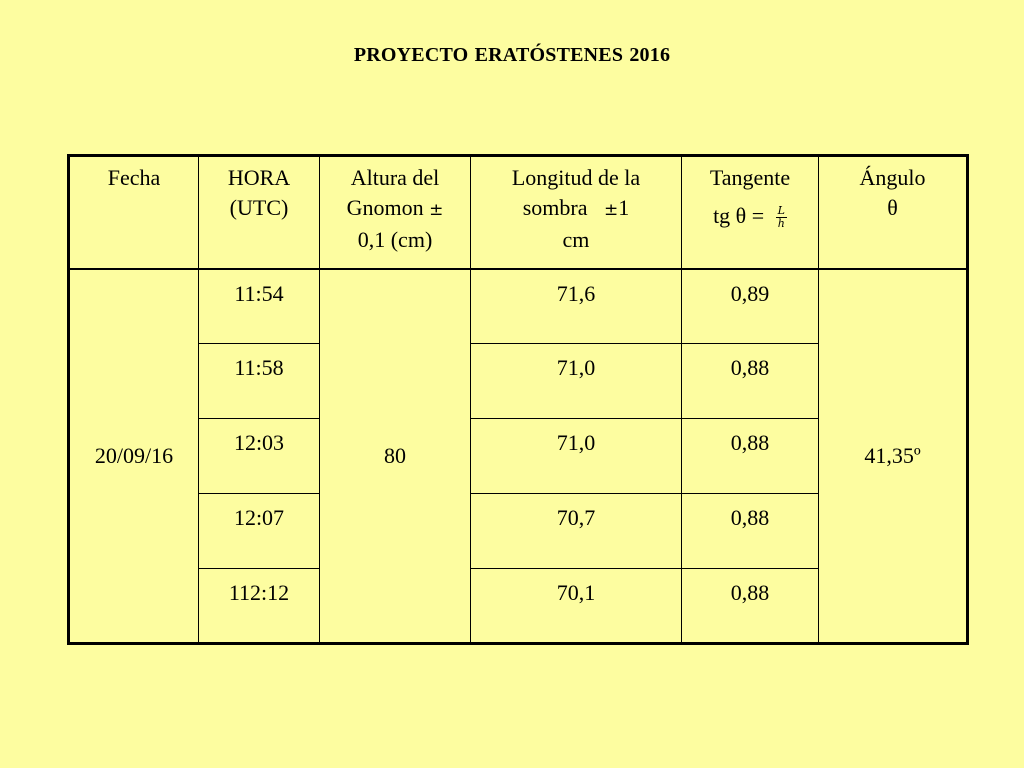 The image size is (1024, 768). What do you see at coordinates (388, 207) in the screenshot?
I see `header-altura-line2: Gnomon` at bounding box center [388, 207].